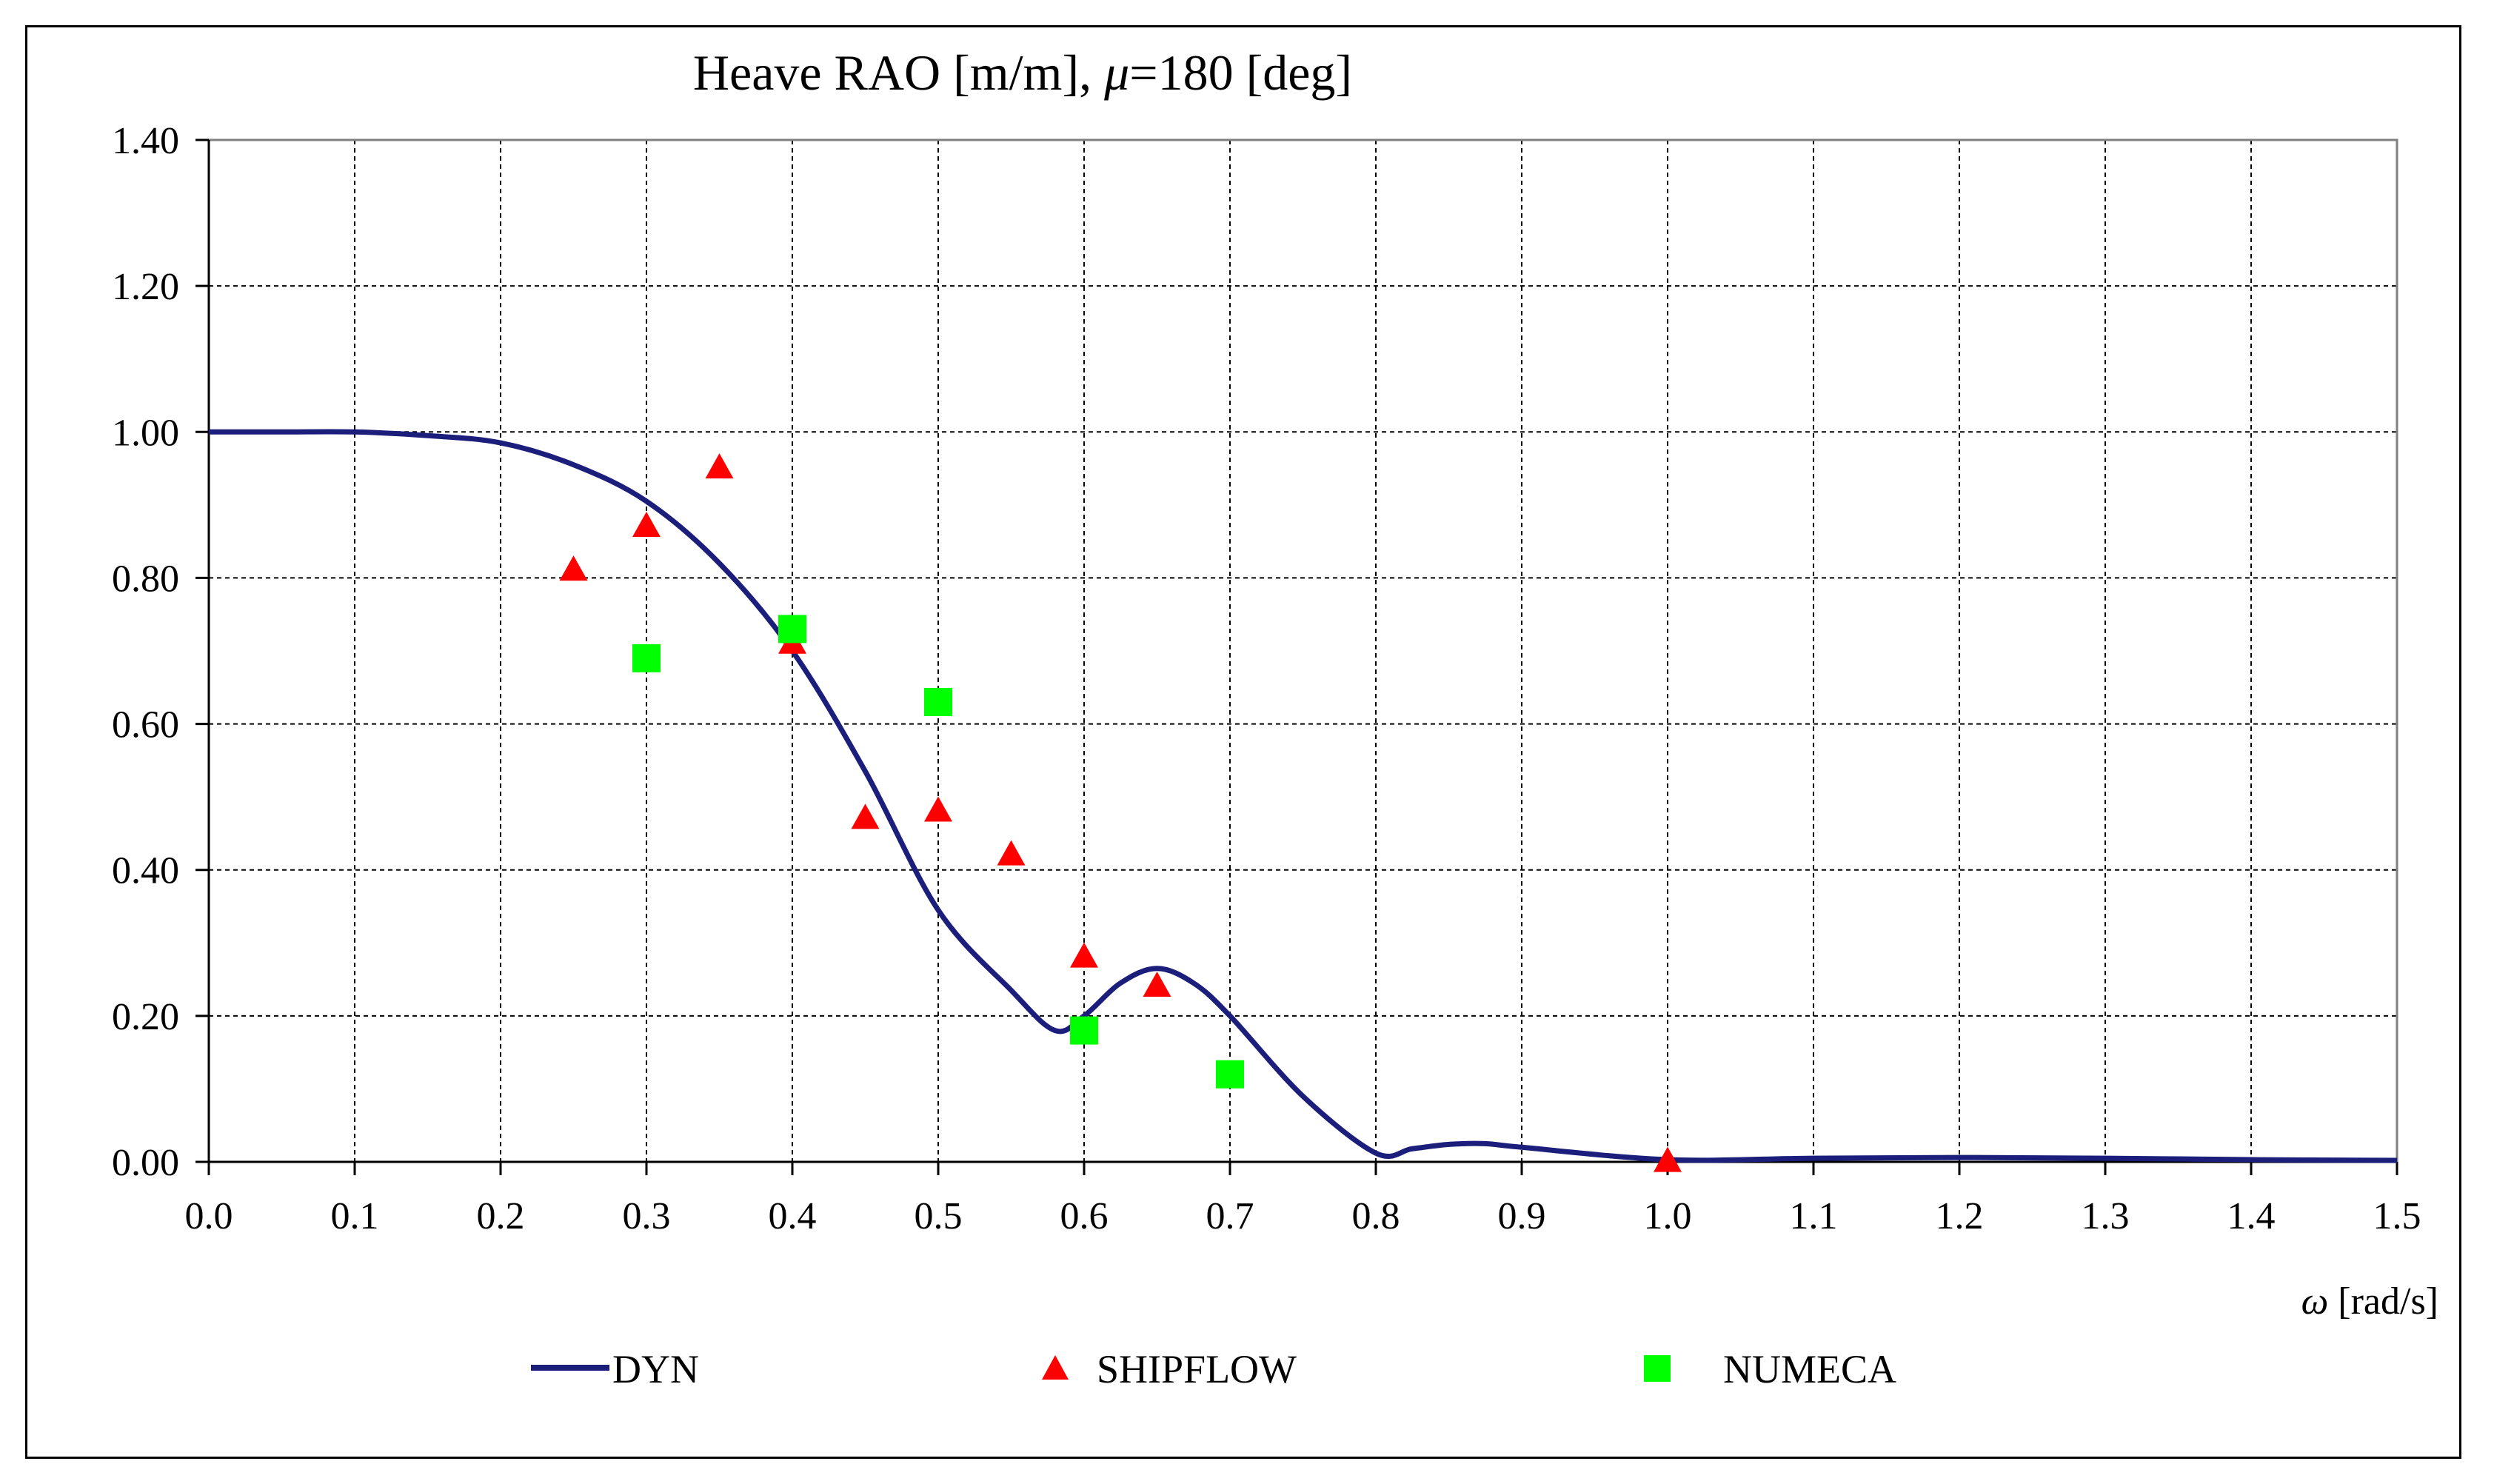  Describe the element at coordinates (1522, 1216) in the screenshot. I see `x-tick-label: 0.9` at that location.